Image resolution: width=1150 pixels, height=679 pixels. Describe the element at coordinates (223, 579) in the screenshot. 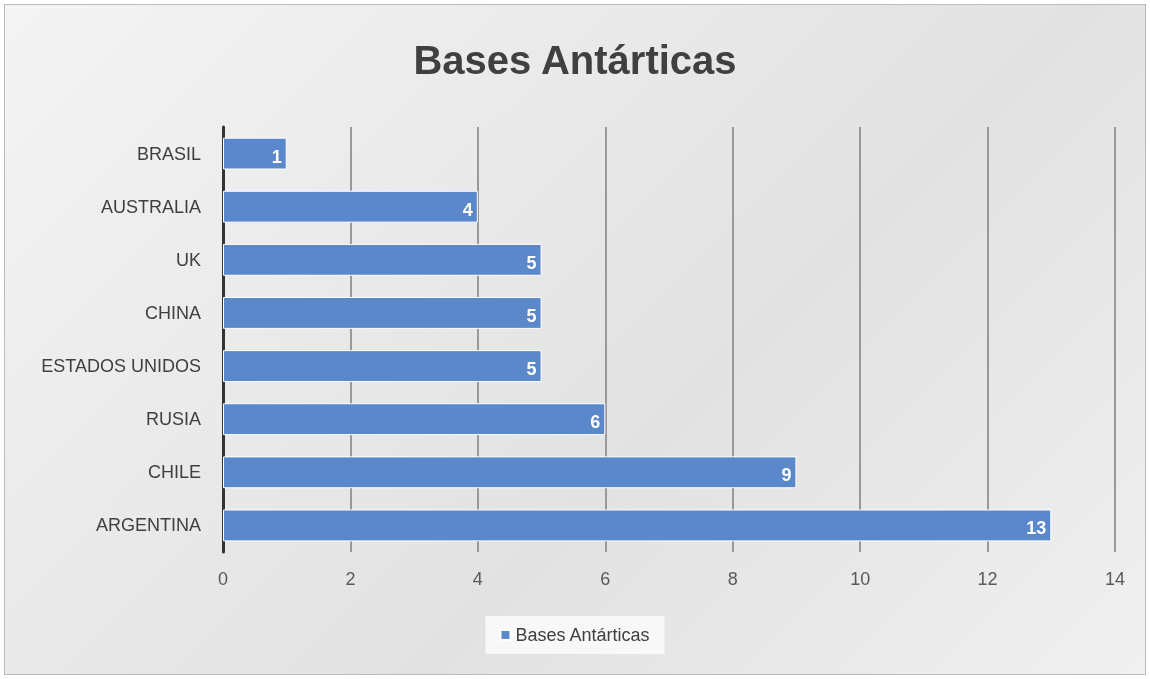

I see `x-tick-label: 0` at that location.